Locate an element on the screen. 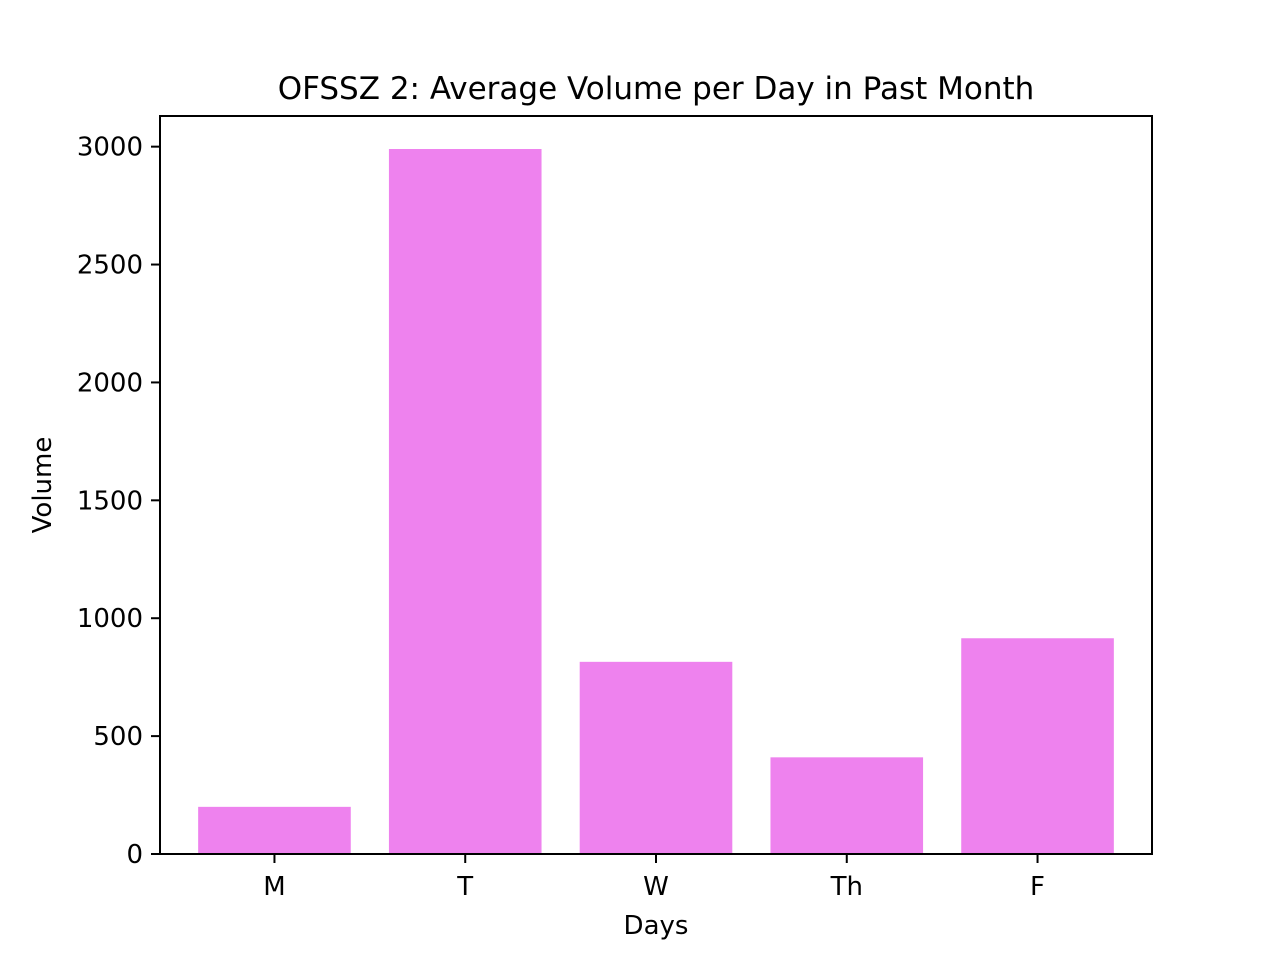 This screenshot has height=965, width=1280. x-tick-label: M is located at coordinates (274, 887).